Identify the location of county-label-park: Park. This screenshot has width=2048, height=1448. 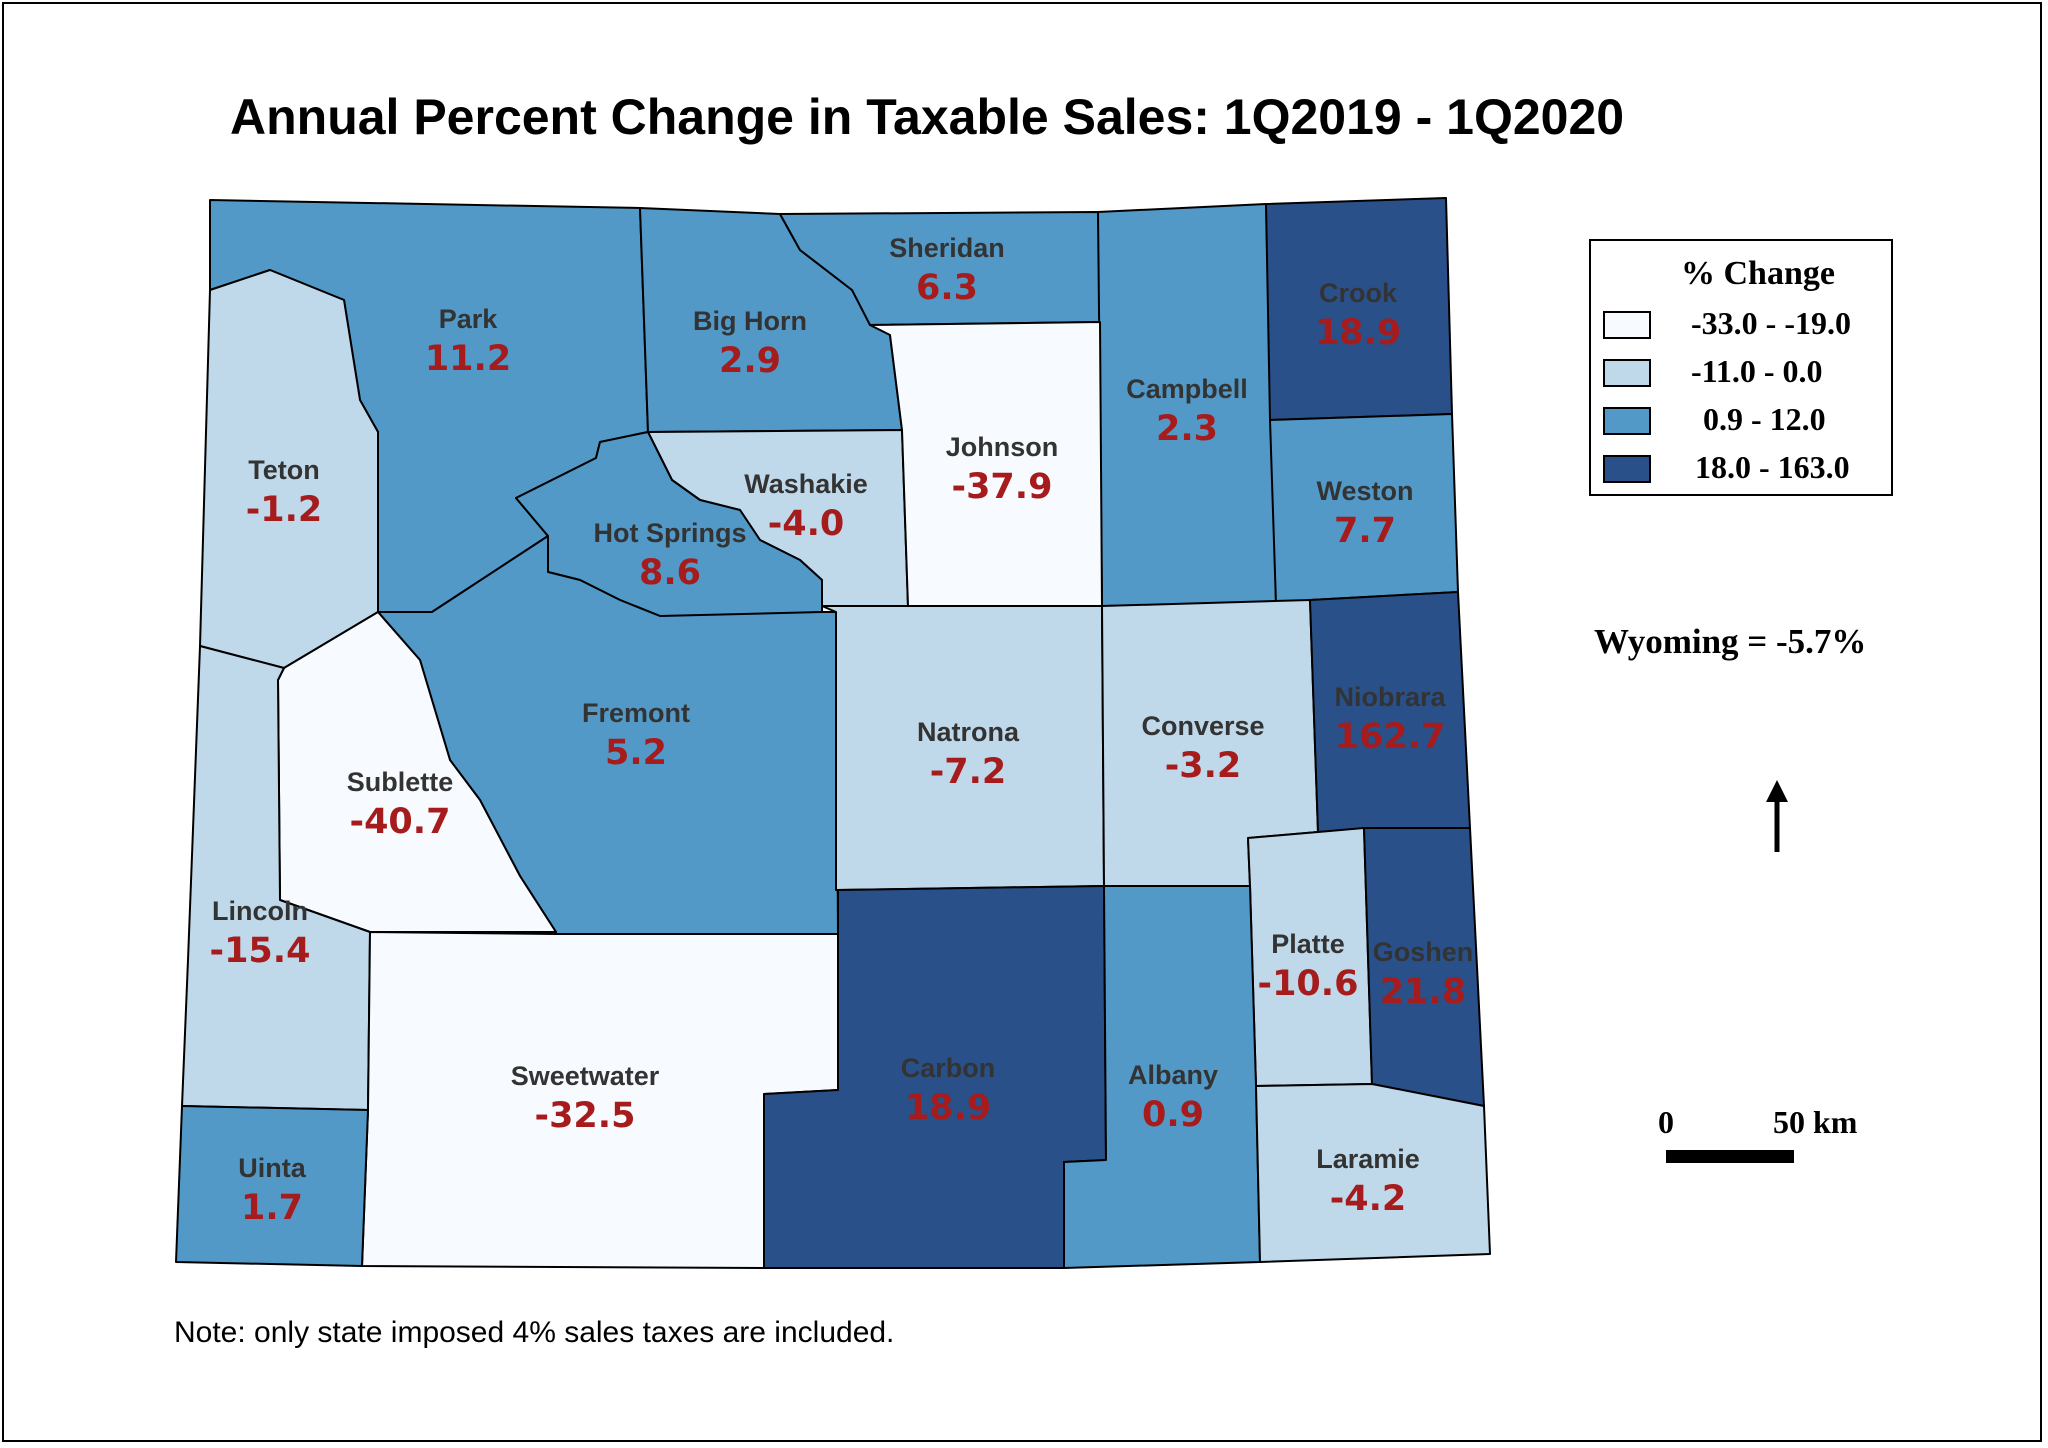
(469, 319).